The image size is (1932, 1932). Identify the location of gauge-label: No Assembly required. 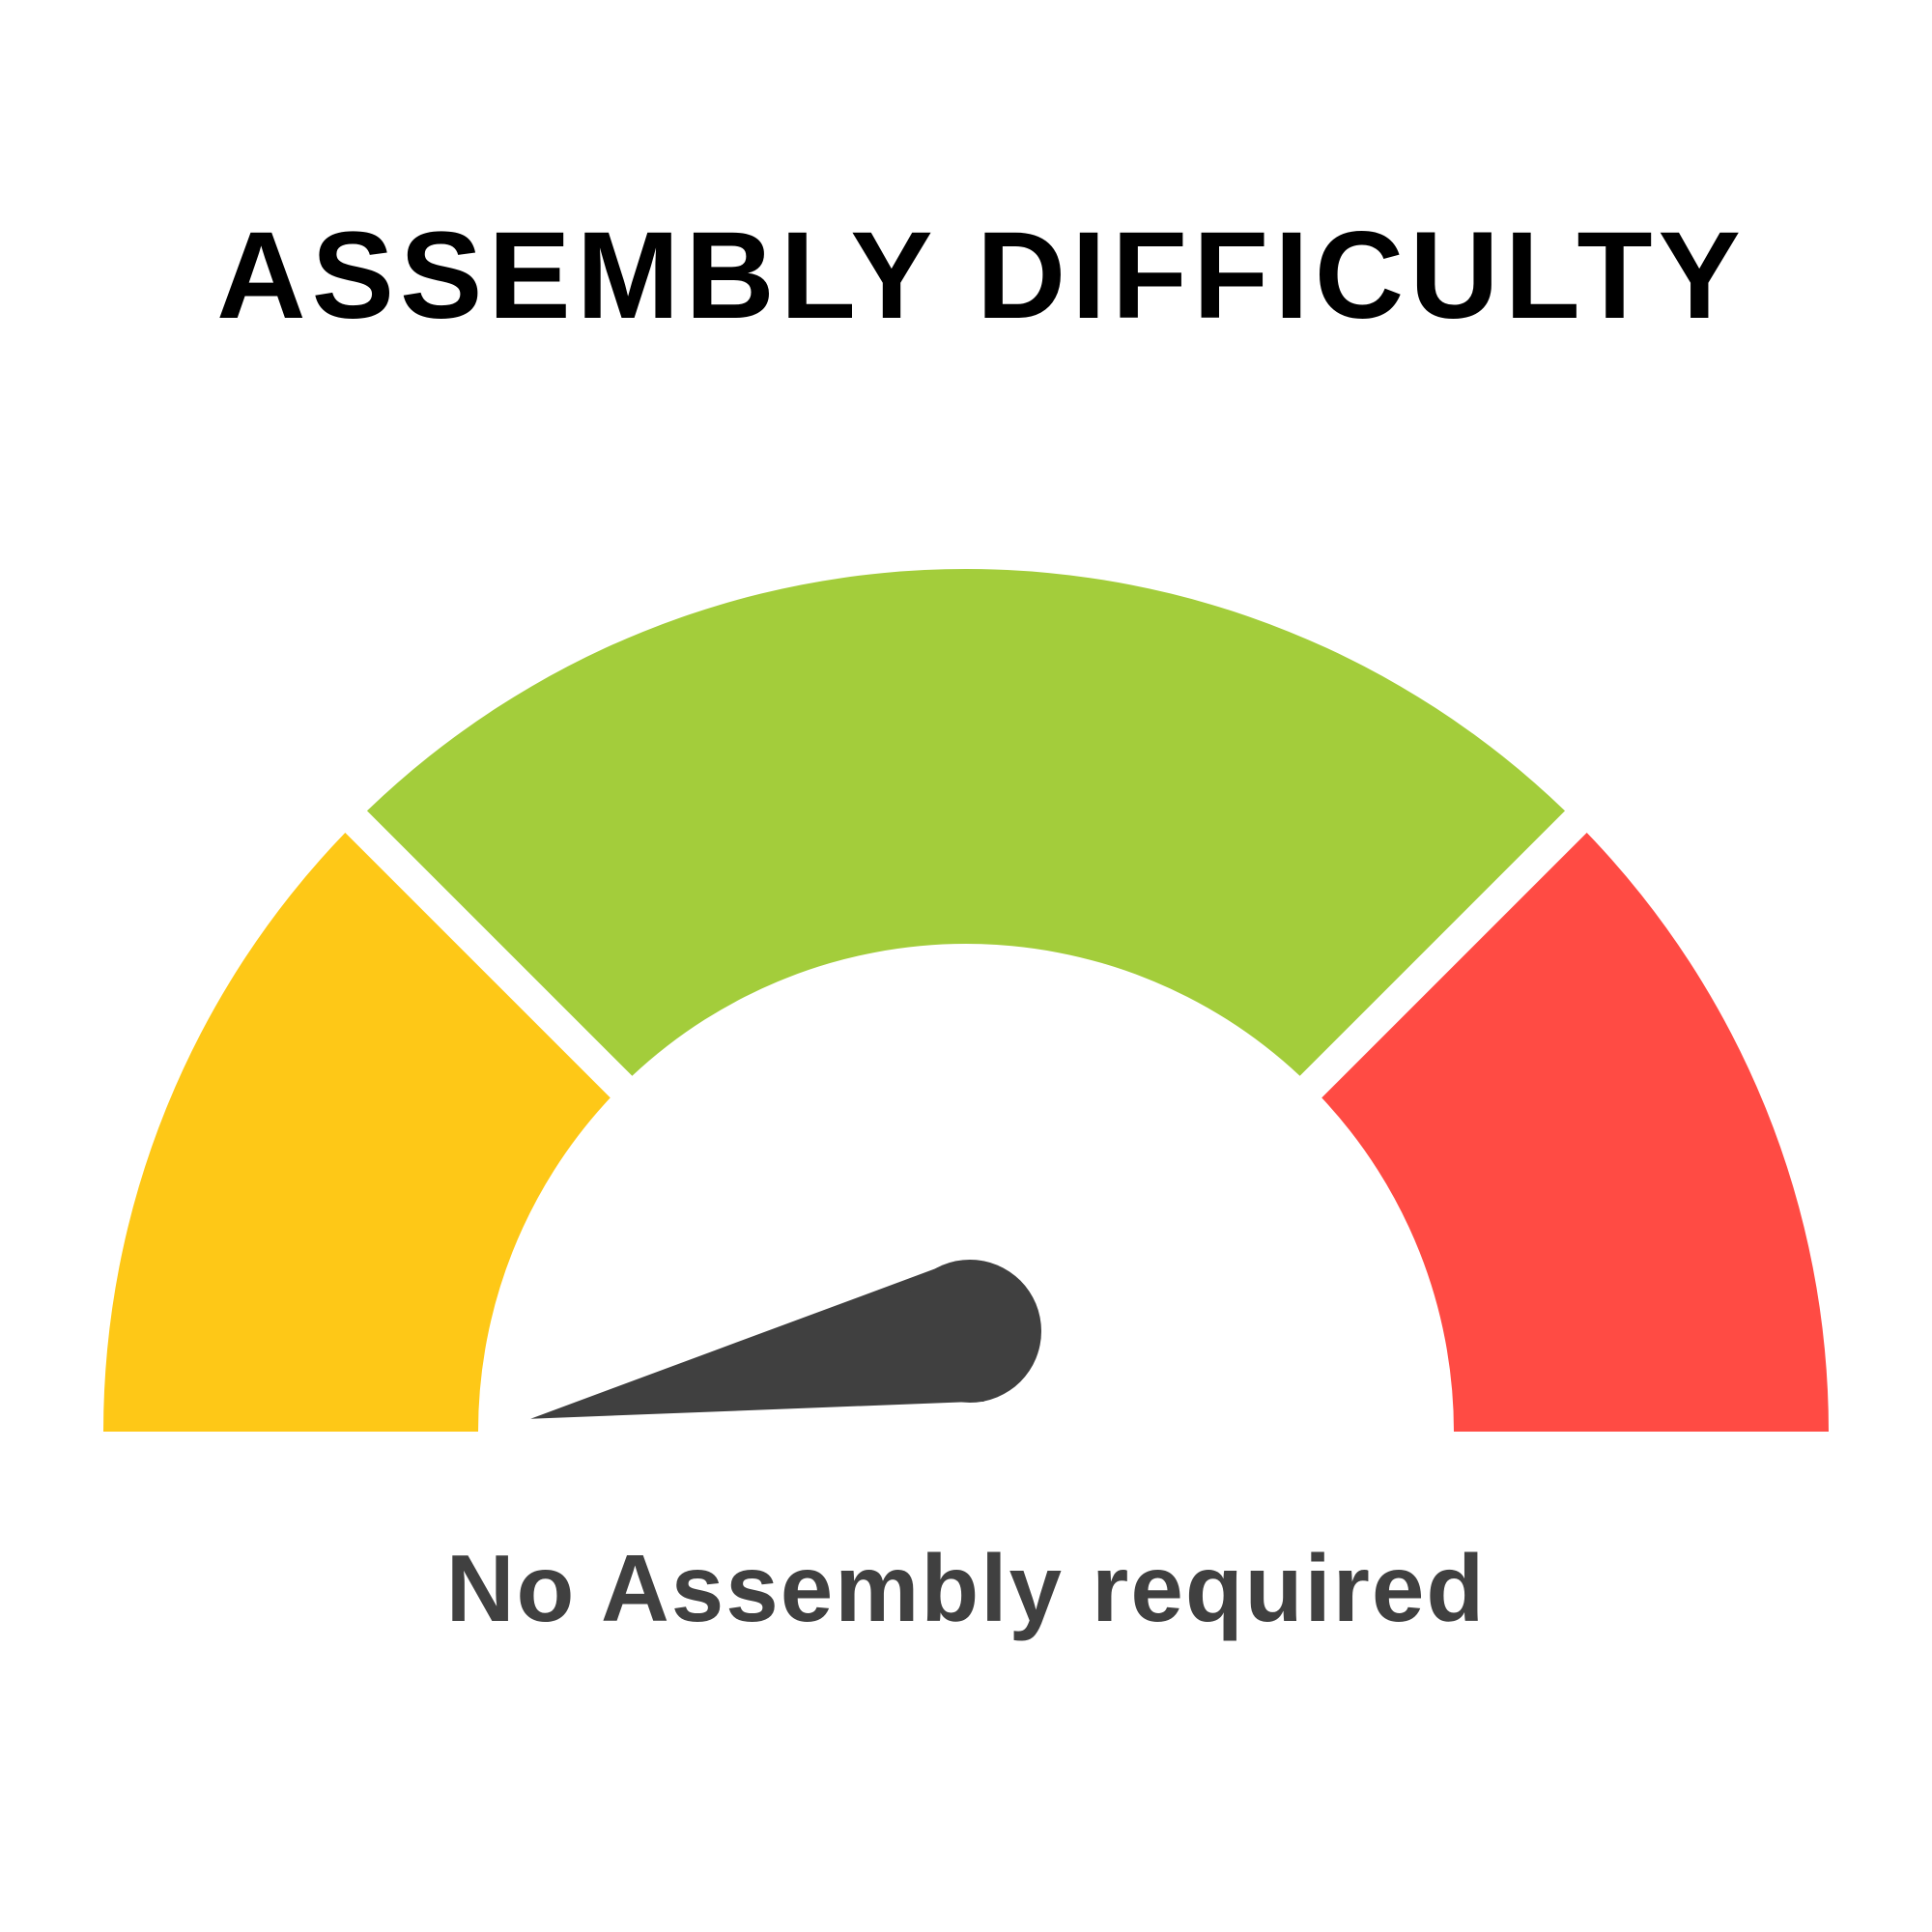
(966, 1588).